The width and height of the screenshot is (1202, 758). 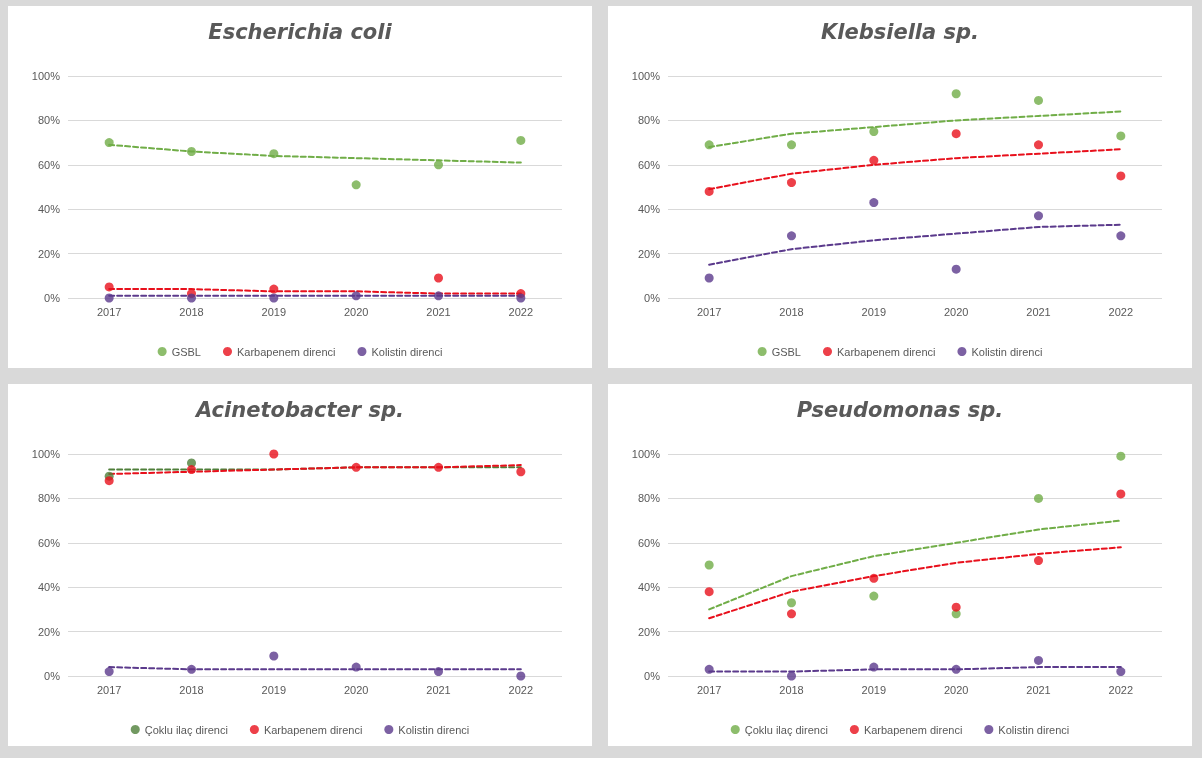 I want to click on chart-title: Klebsiella sp., so click(x=900, y=31).